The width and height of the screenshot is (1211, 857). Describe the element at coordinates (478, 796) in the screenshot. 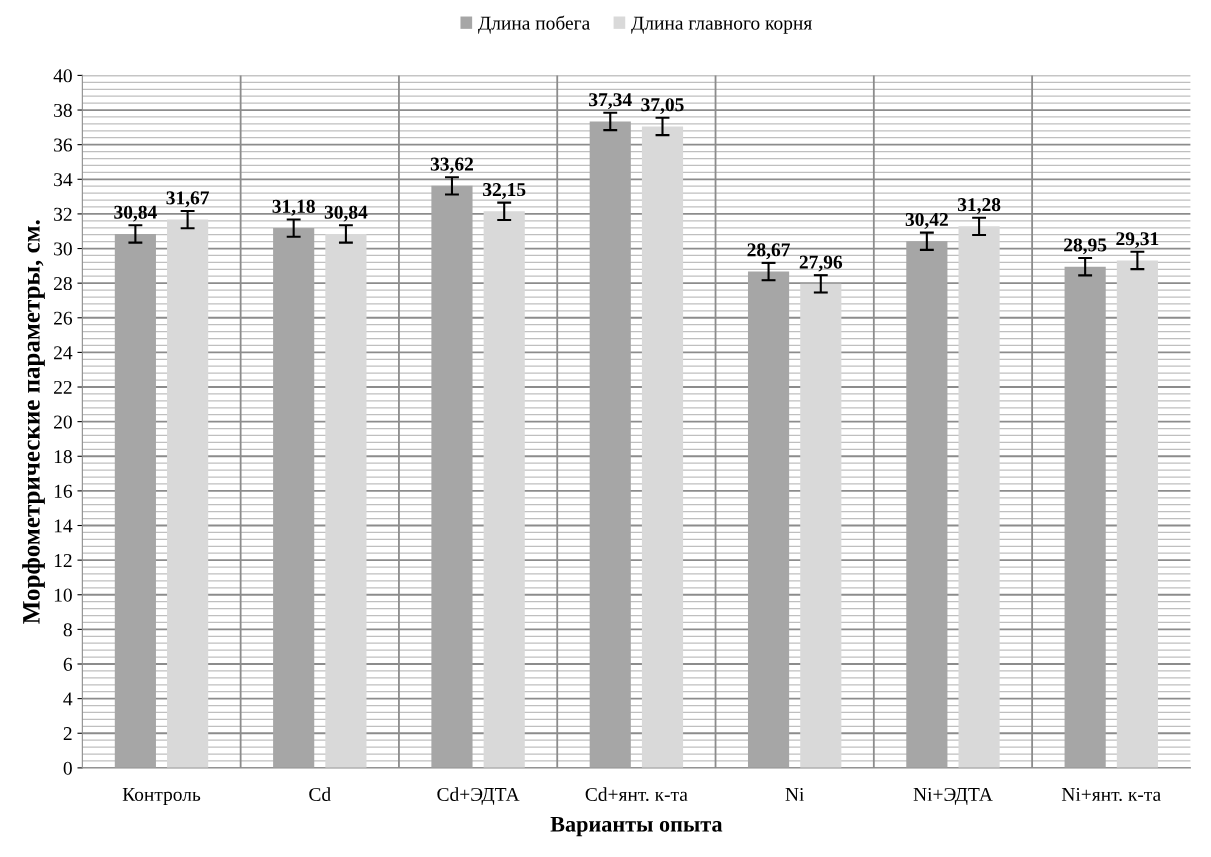

I see `x-tick-label: Cd+ЭДТА` at that location.